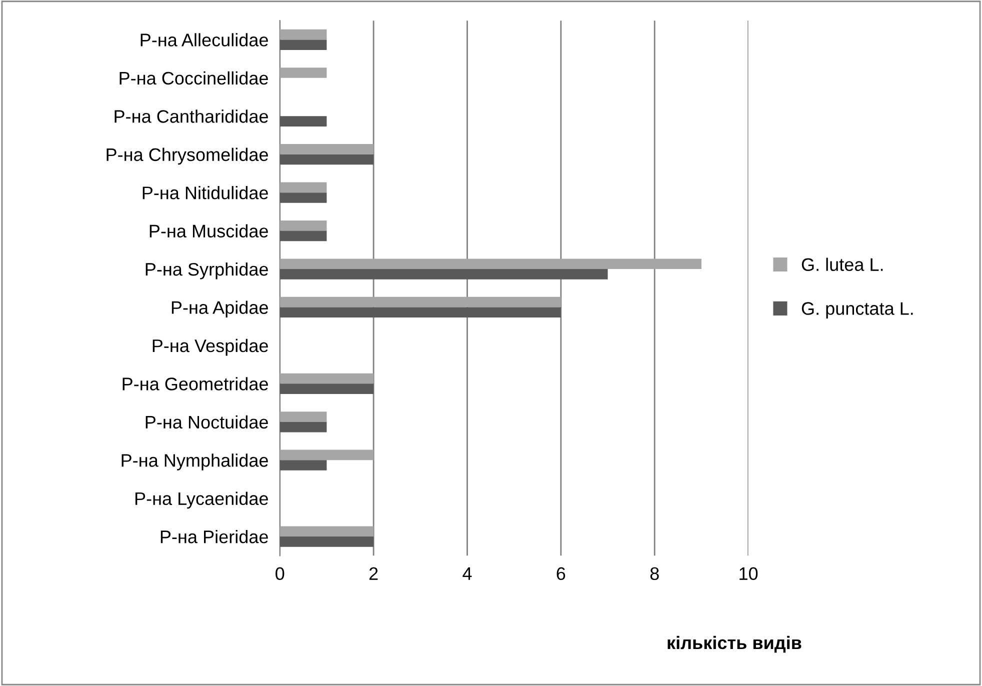 Image resolution: width=982 pixels, height=686 pixels. I want to click on x-tick-label: 0, so click(280, 573).